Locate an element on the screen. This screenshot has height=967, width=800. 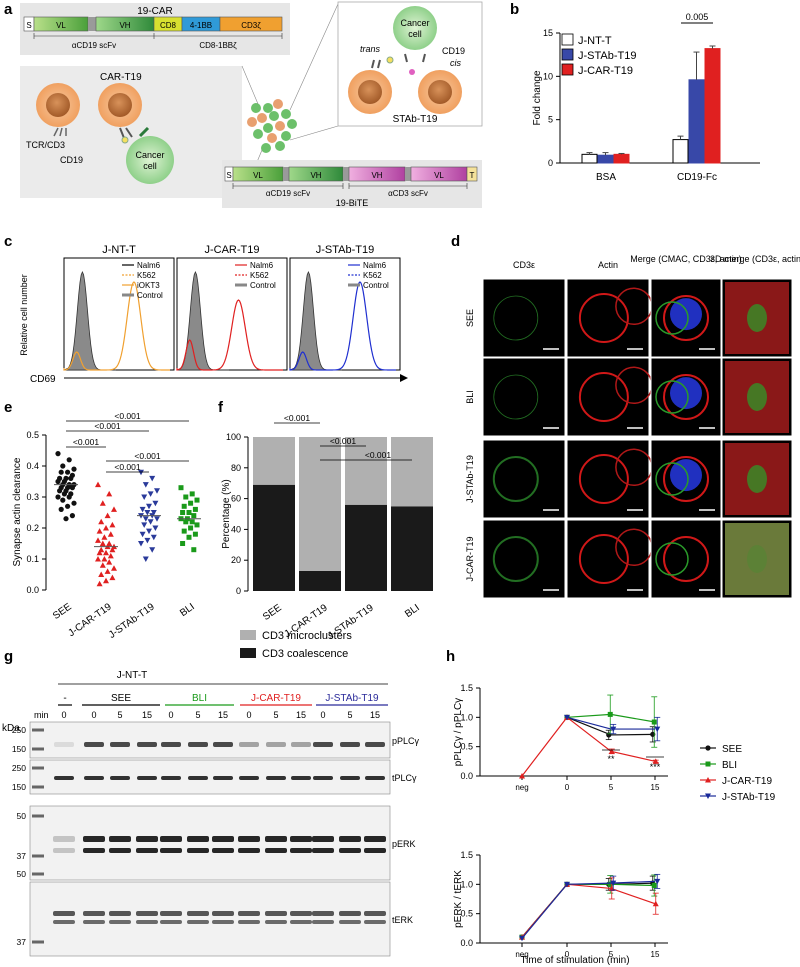
control-histogram is located at coordinates (202, 321).